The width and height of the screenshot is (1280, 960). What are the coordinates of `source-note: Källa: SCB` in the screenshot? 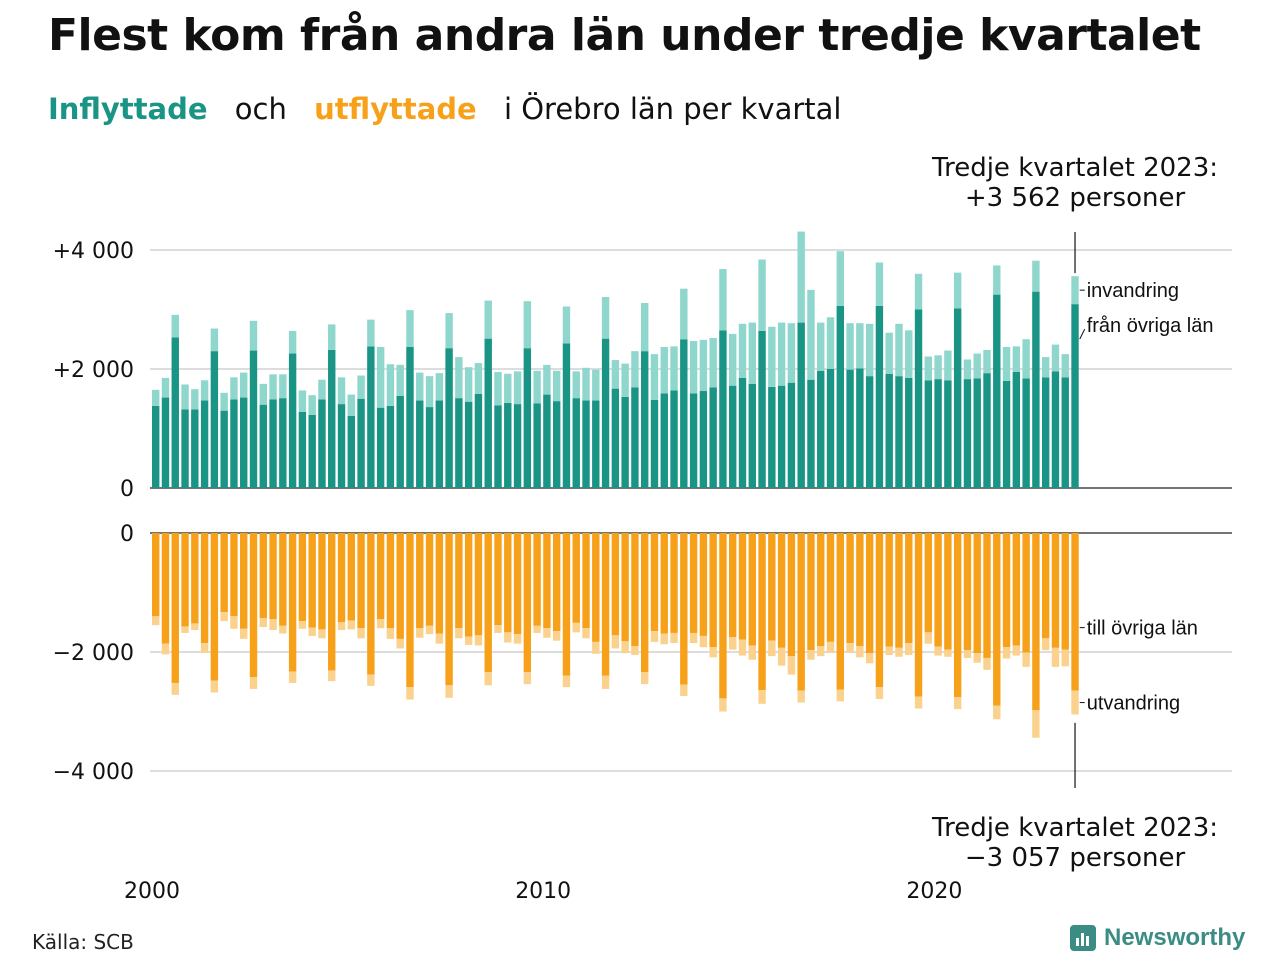 It's located at (83, 942).